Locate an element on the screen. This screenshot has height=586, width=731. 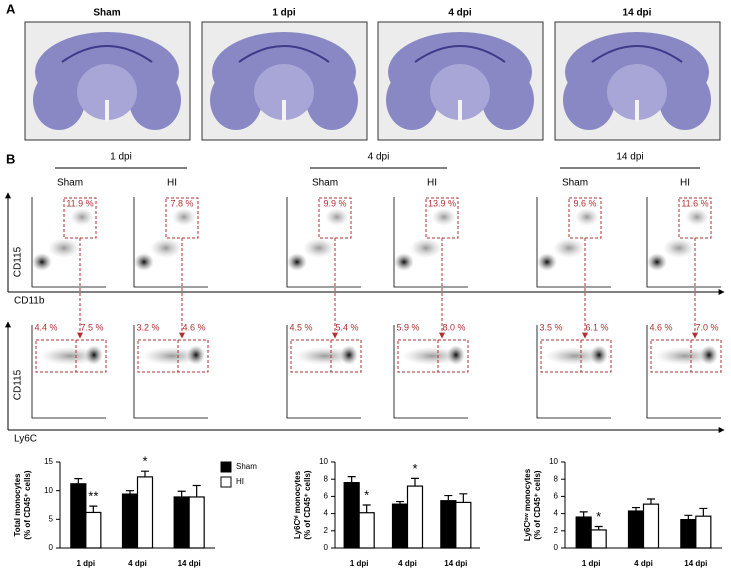
axis-label: Ly6C is located at coordinates (25, 439).